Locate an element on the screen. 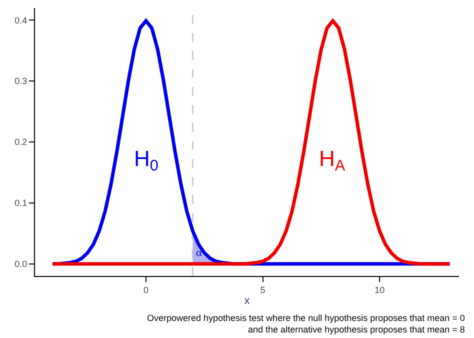  y-tick-label: 0.2 is located at coordinates (21, 142).